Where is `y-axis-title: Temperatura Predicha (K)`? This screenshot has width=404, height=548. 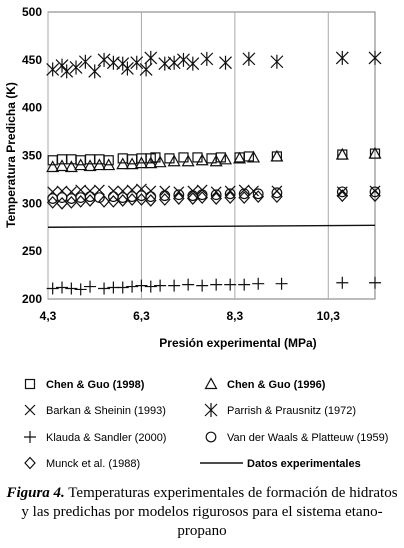 y-axis-title: Temperatura Predicha (K) is located at coordinates (11, 155).